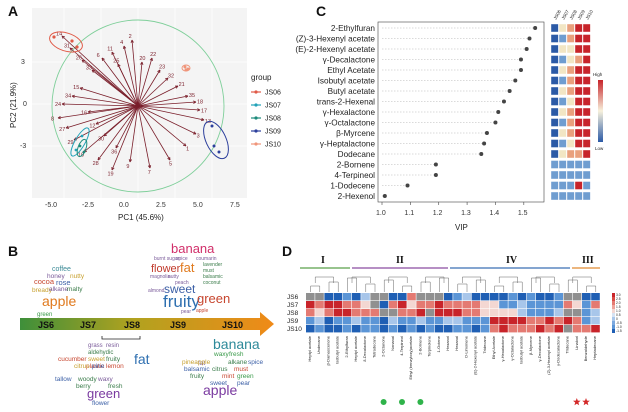  Describe the element at coordinates (115, 386) in the screenshot. I see `aroma-word: fresh` at that location.